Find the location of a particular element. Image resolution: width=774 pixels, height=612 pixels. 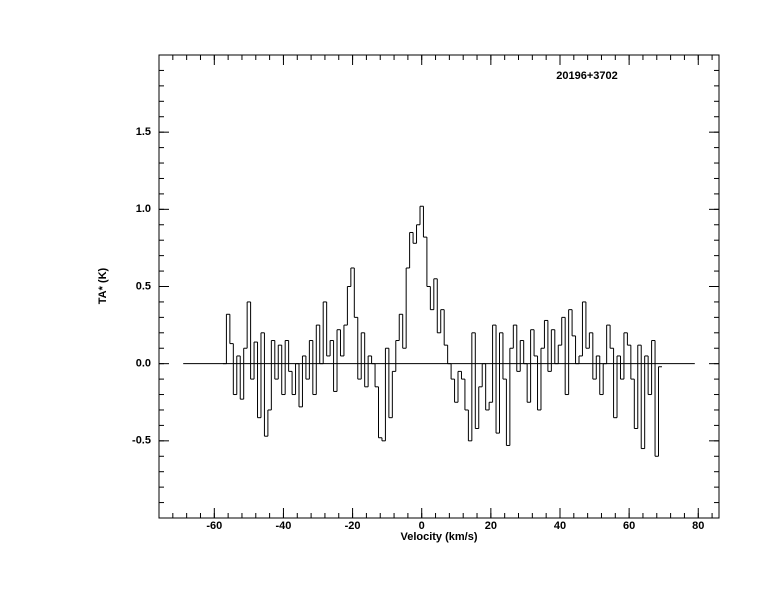

x-axis-label: Velocity (km/s) is located at coordinates (438, 537).